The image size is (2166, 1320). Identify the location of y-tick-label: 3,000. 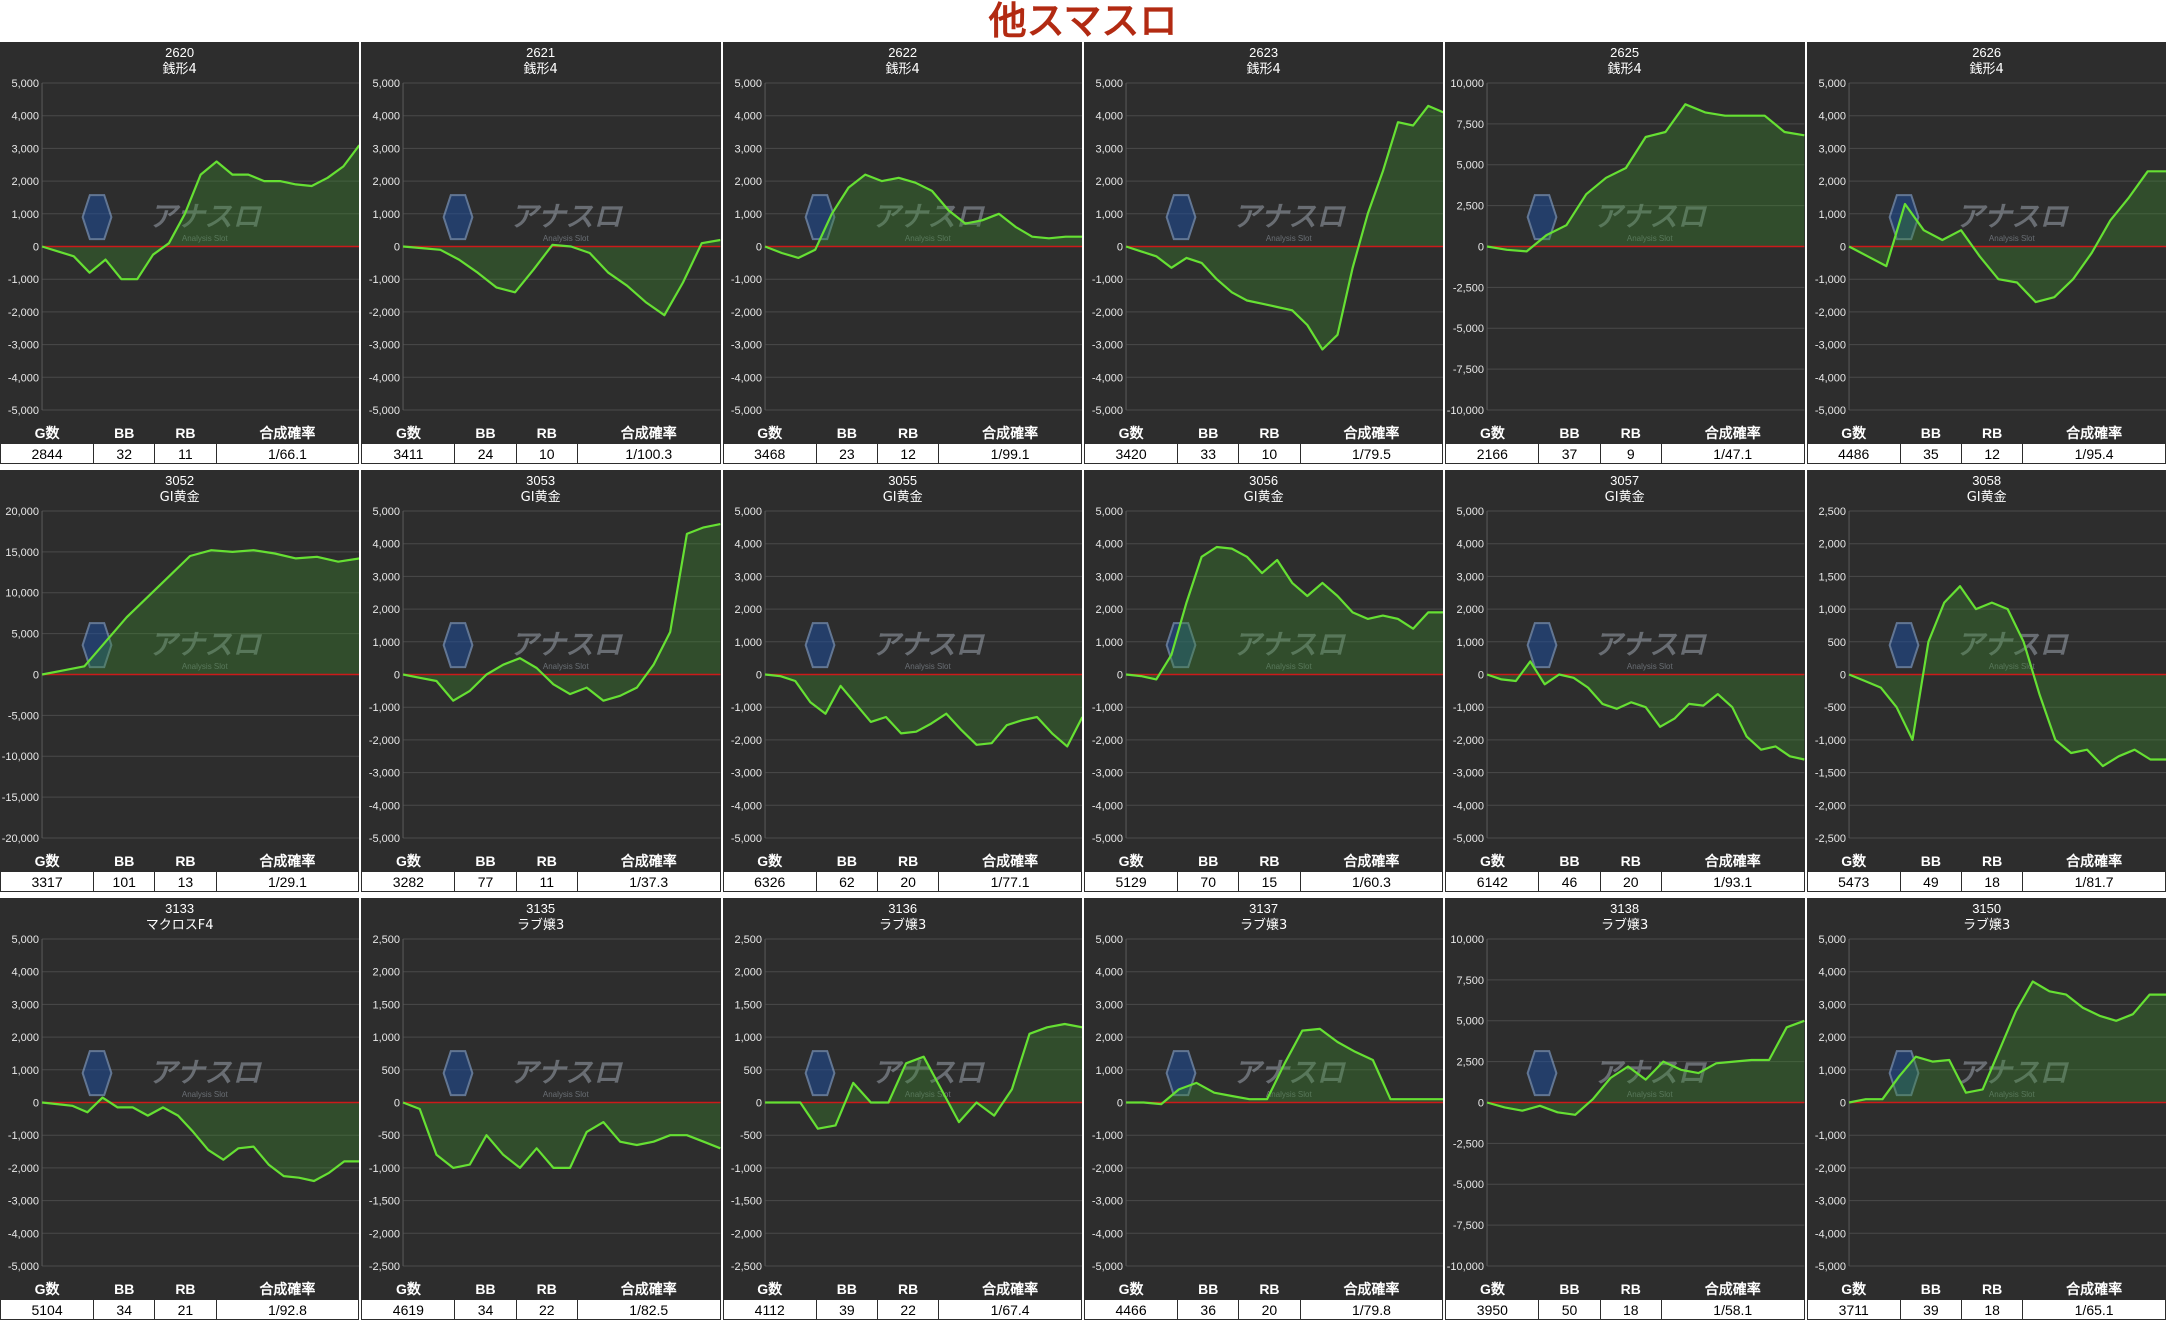
(387, 577).